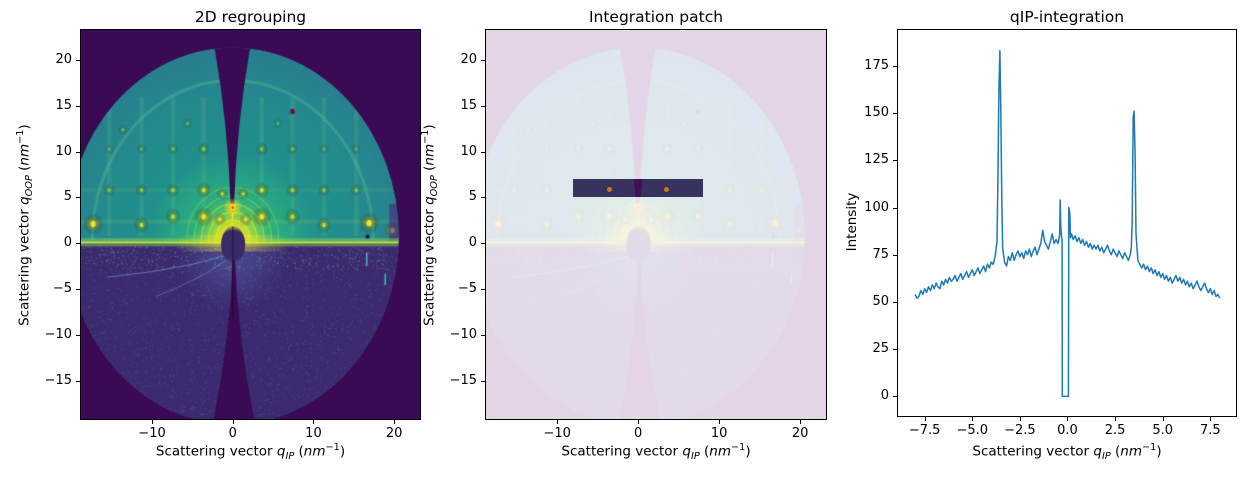 This screenshot has height=478, width=1248. I want to click on x-tick-label: 2.5, so click(1115, 430).